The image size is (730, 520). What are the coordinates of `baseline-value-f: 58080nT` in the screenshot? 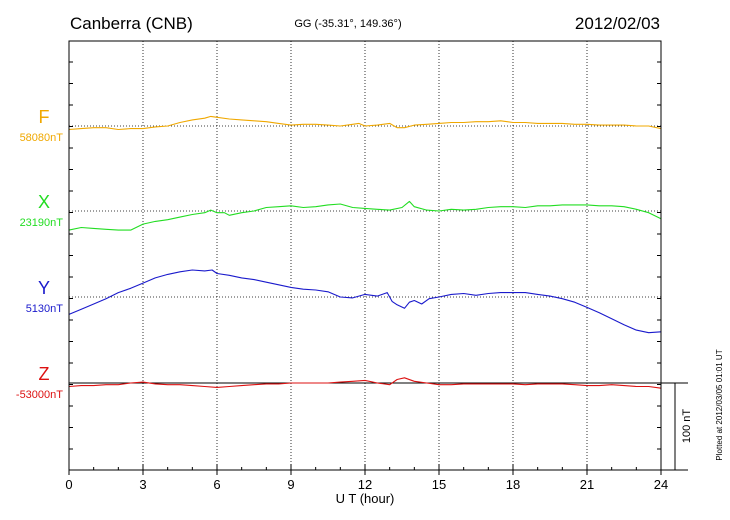 It's located at (42, 138).